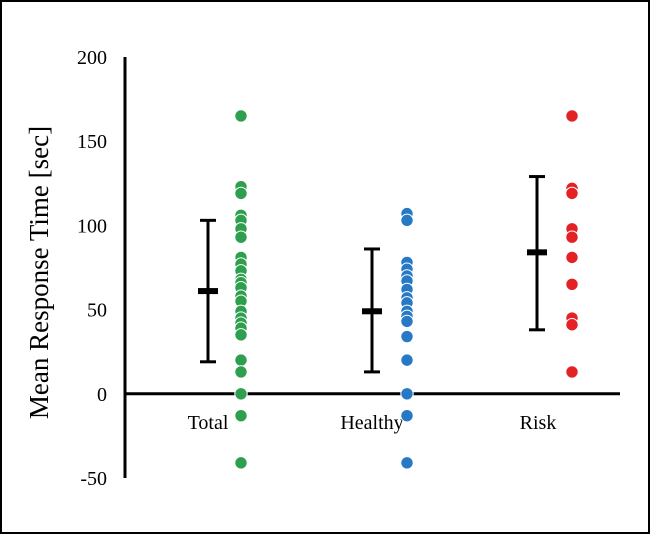 The height and width of the screenshot is (534, 650). Describe the element at coordinates (372, 311) in the screenshot. I see `mean-marker-healthy` at that location.